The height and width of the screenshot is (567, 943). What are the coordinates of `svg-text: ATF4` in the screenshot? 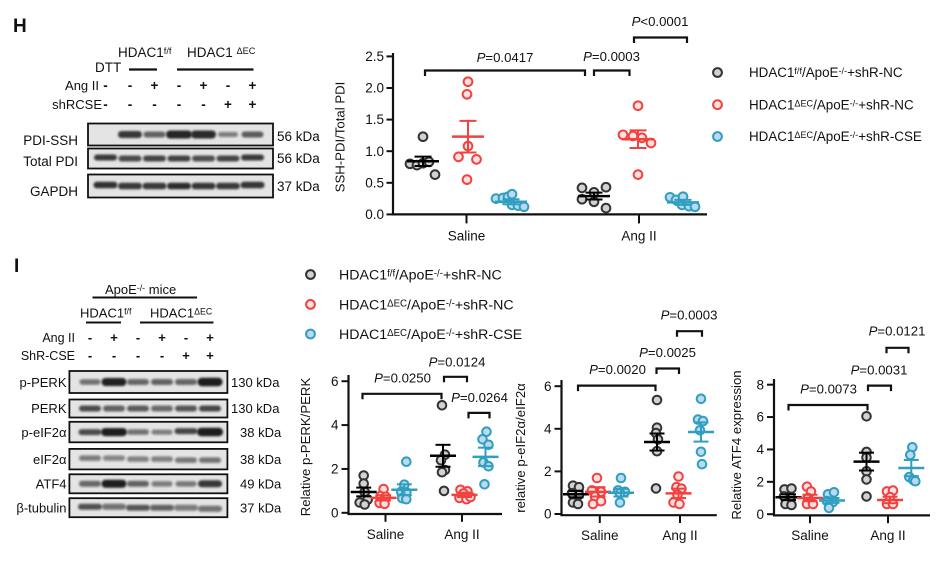 It's located at (51, 484).